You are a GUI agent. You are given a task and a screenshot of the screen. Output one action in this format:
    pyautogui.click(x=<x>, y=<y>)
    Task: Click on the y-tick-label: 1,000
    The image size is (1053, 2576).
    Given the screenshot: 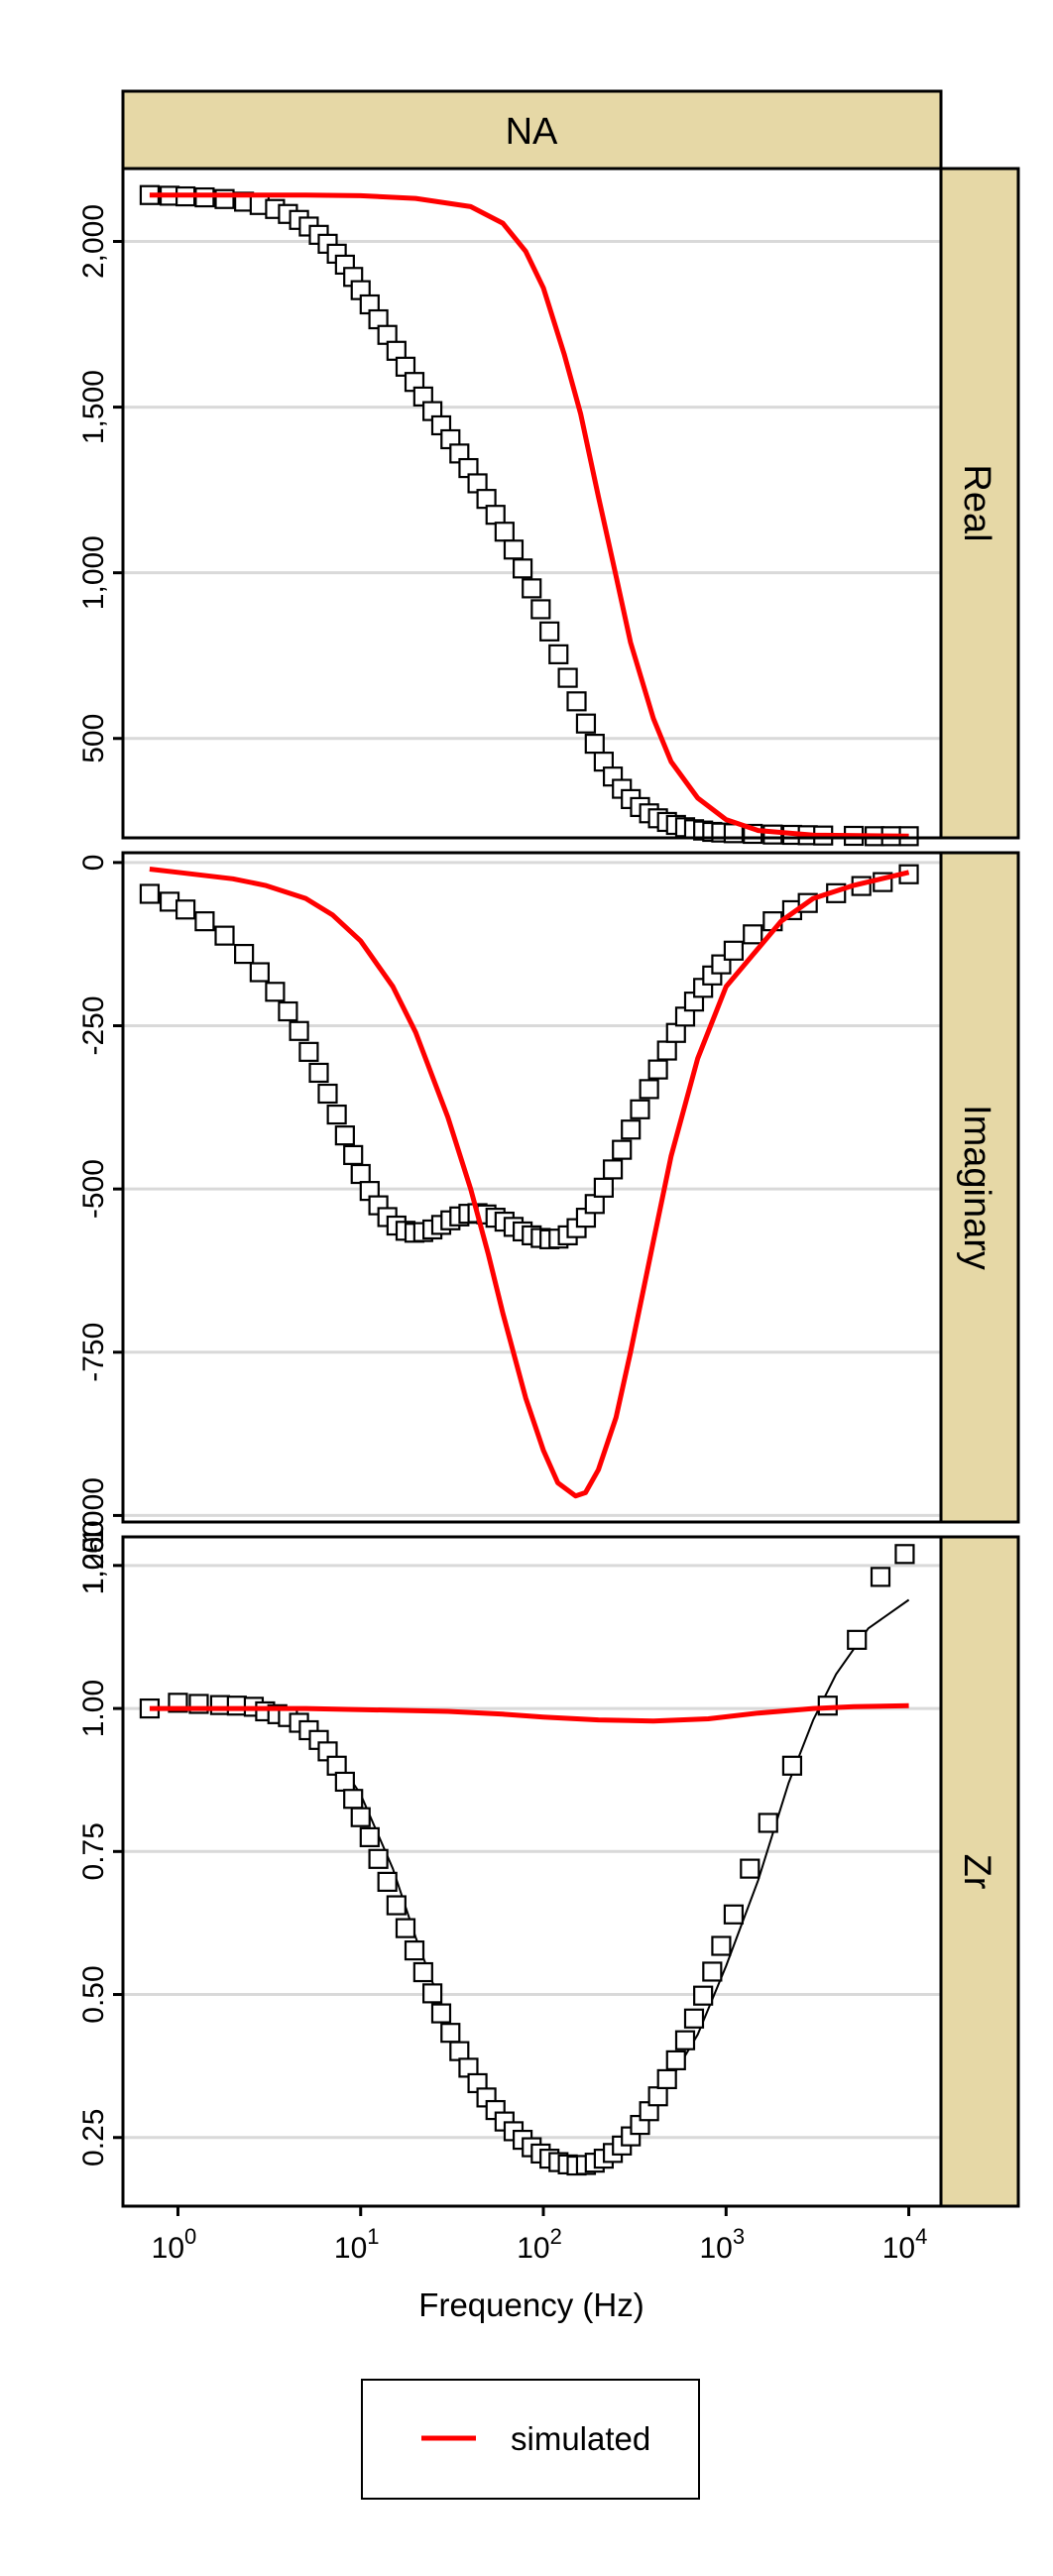 What is the action you would take?
    pyautogui.click(x=93, y=572)
    